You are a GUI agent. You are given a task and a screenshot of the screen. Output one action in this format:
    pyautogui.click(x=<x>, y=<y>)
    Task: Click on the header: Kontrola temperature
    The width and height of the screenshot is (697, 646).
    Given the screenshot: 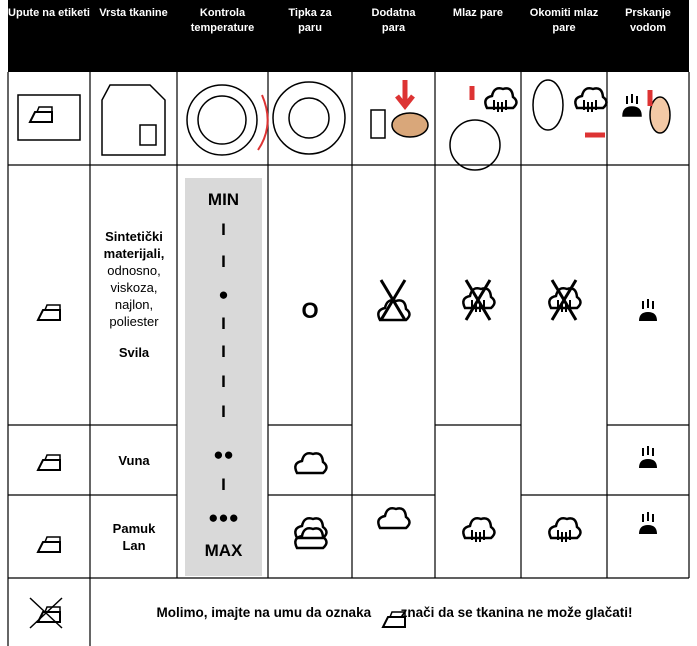 What is the action you would take?
    pyautogui.click(x=222, y=20)
    